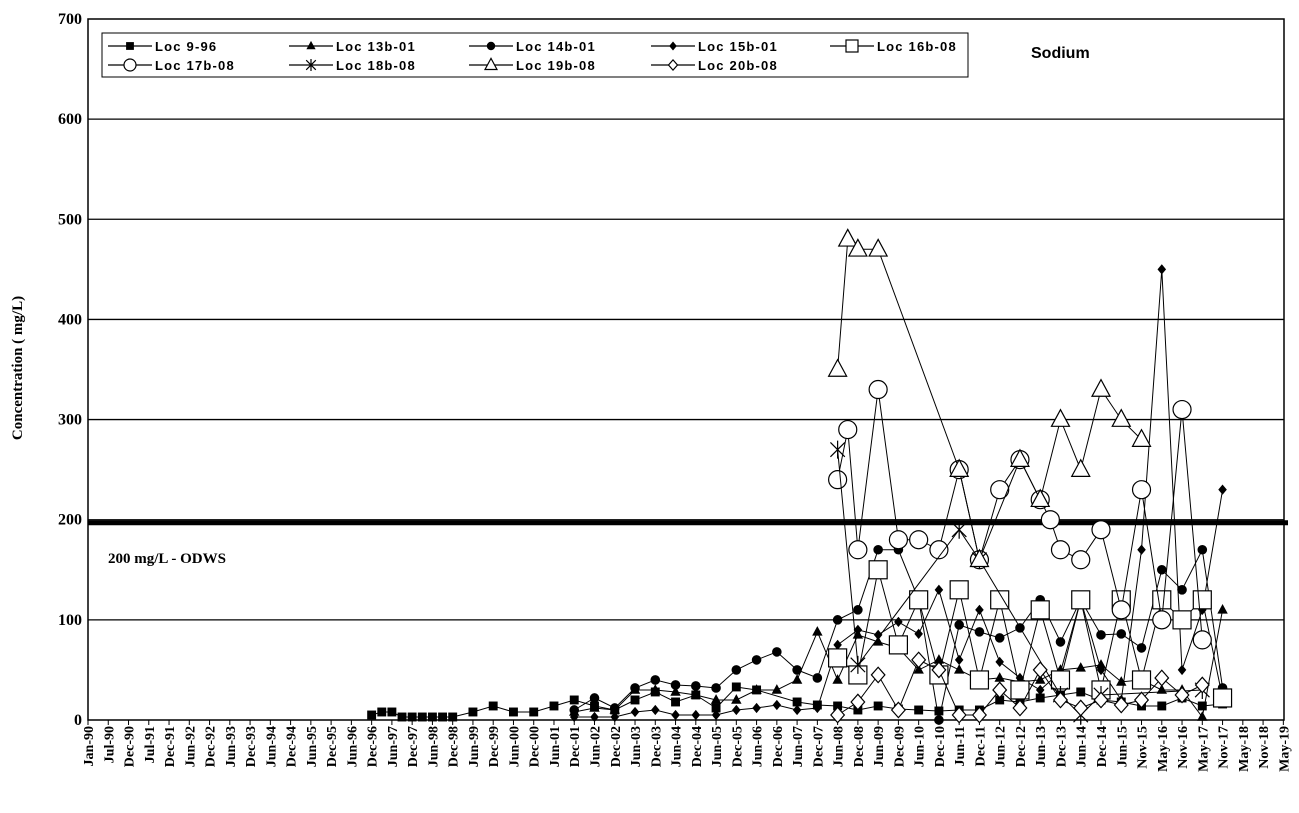 Image resolution: width=1299 pixels, height=813 pixels. Describe the element at coordinates (494, 746) in the screenshot. I see `x-tick-label: Dec-99` at that location.